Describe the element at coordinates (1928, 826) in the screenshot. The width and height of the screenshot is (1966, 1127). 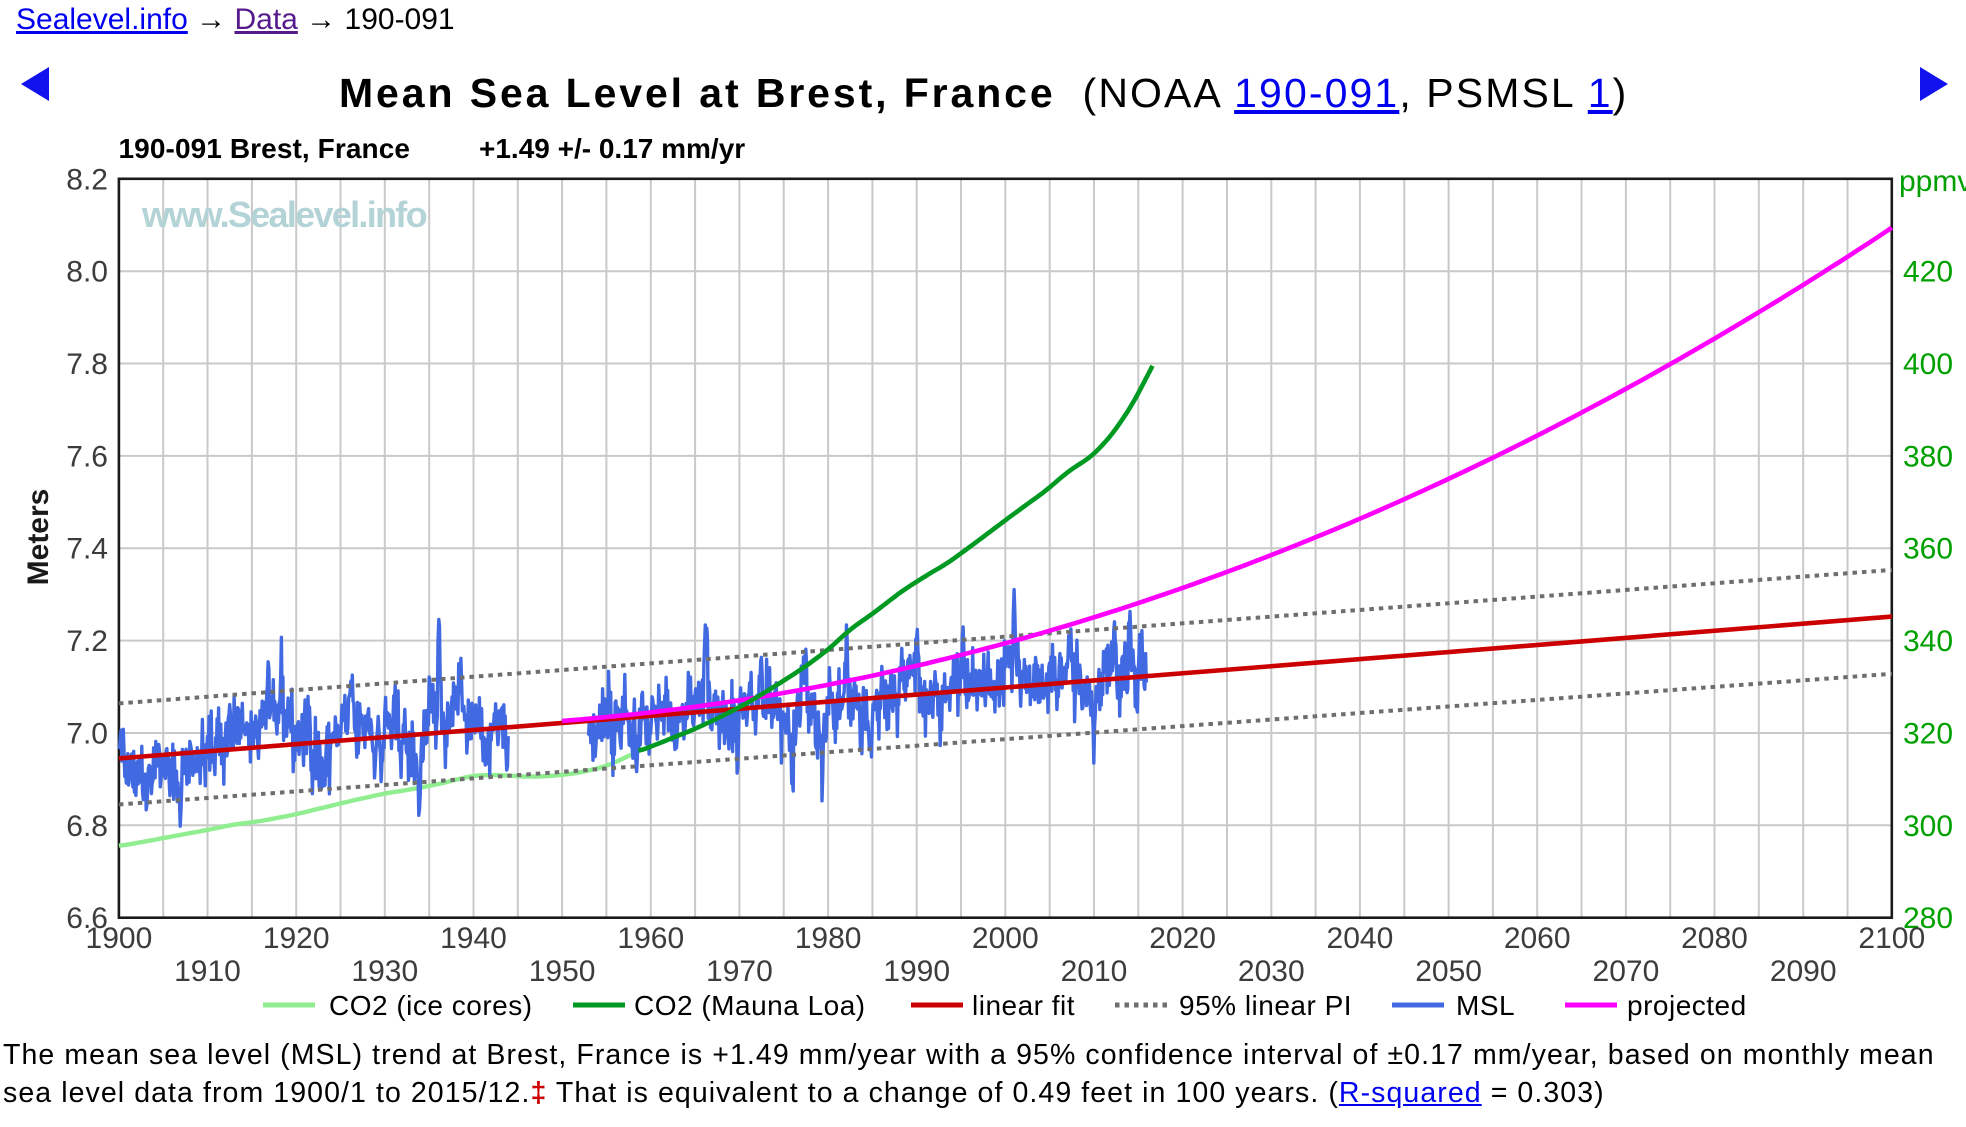
I see `svg-text: 300` at that location.